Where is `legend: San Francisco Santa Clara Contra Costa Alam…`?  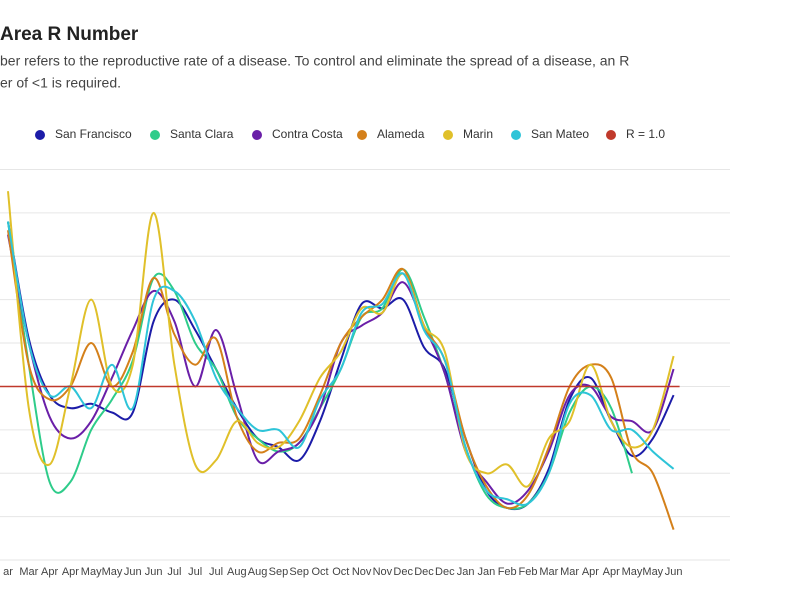
legend: San Francisco Santa Clara Contra Costa Alam… is located at coordinates (350, 134).